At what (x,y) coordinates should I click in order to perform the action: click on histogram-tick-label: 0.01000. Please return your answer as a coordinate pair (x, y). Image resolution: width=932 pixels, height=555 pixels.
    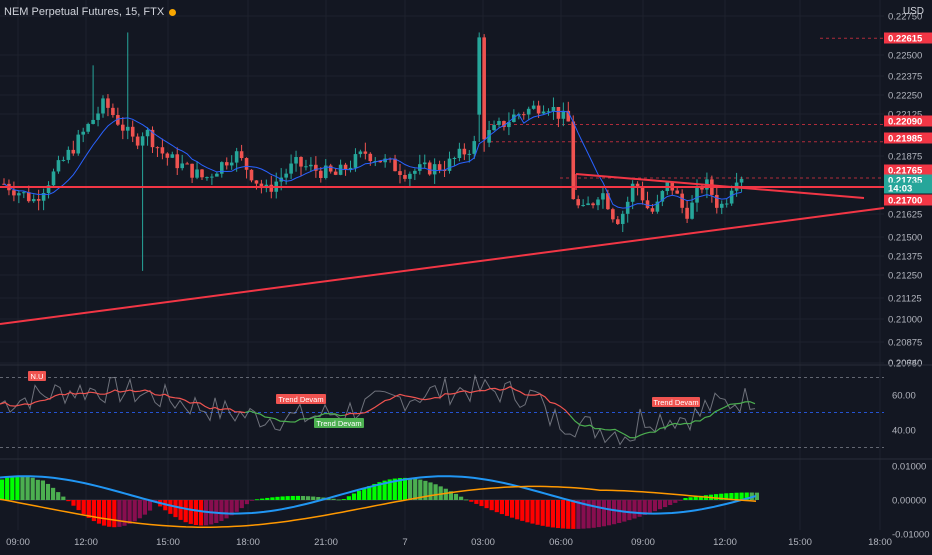
    Looking at the image, I should click on (909, 467).